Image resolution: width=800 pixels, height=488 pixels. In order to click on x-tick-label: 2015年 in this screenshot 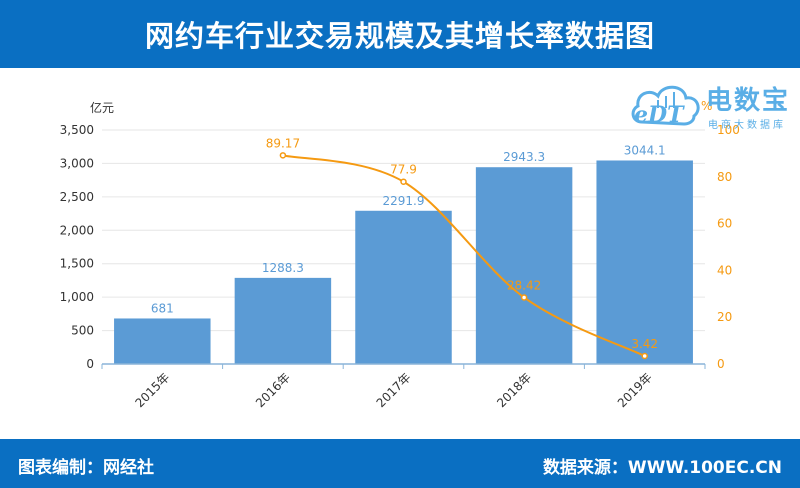, I will do `click(152, 390)`.